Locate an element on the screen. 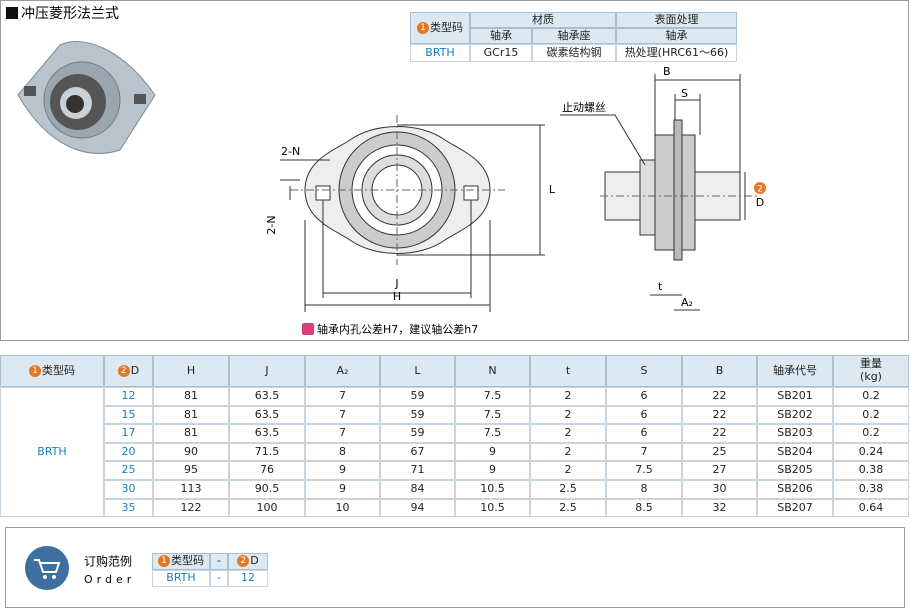 The height and width of the screenshot is (613, 910). spec-header: 1 类型码 is located at coordinates (52, 371).